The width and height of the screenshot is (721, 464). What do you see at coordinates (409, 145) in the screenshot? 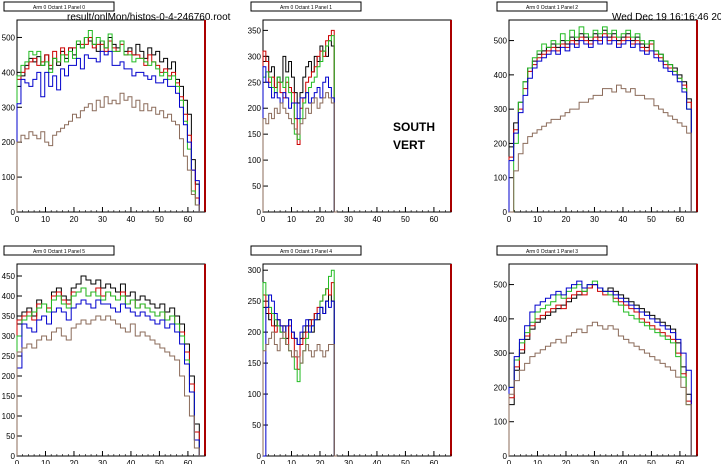
I see `annotation-vert: VERT` at bounding box center [409, 145].